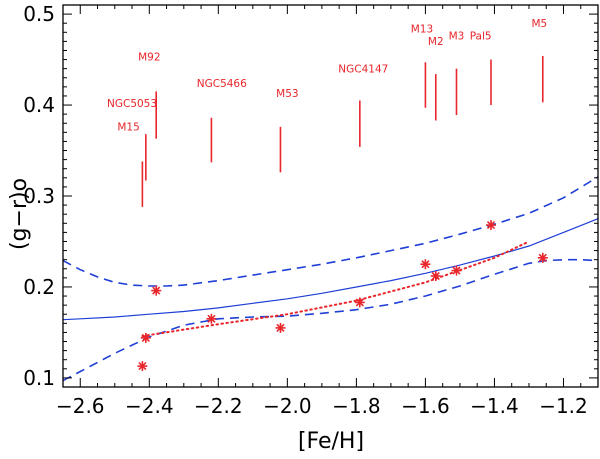  What do you see at coordinates (363, 69) in the screenshot?
I see `cluster-label-ngc4147: NGC4147` at bounding box center [363, 69].